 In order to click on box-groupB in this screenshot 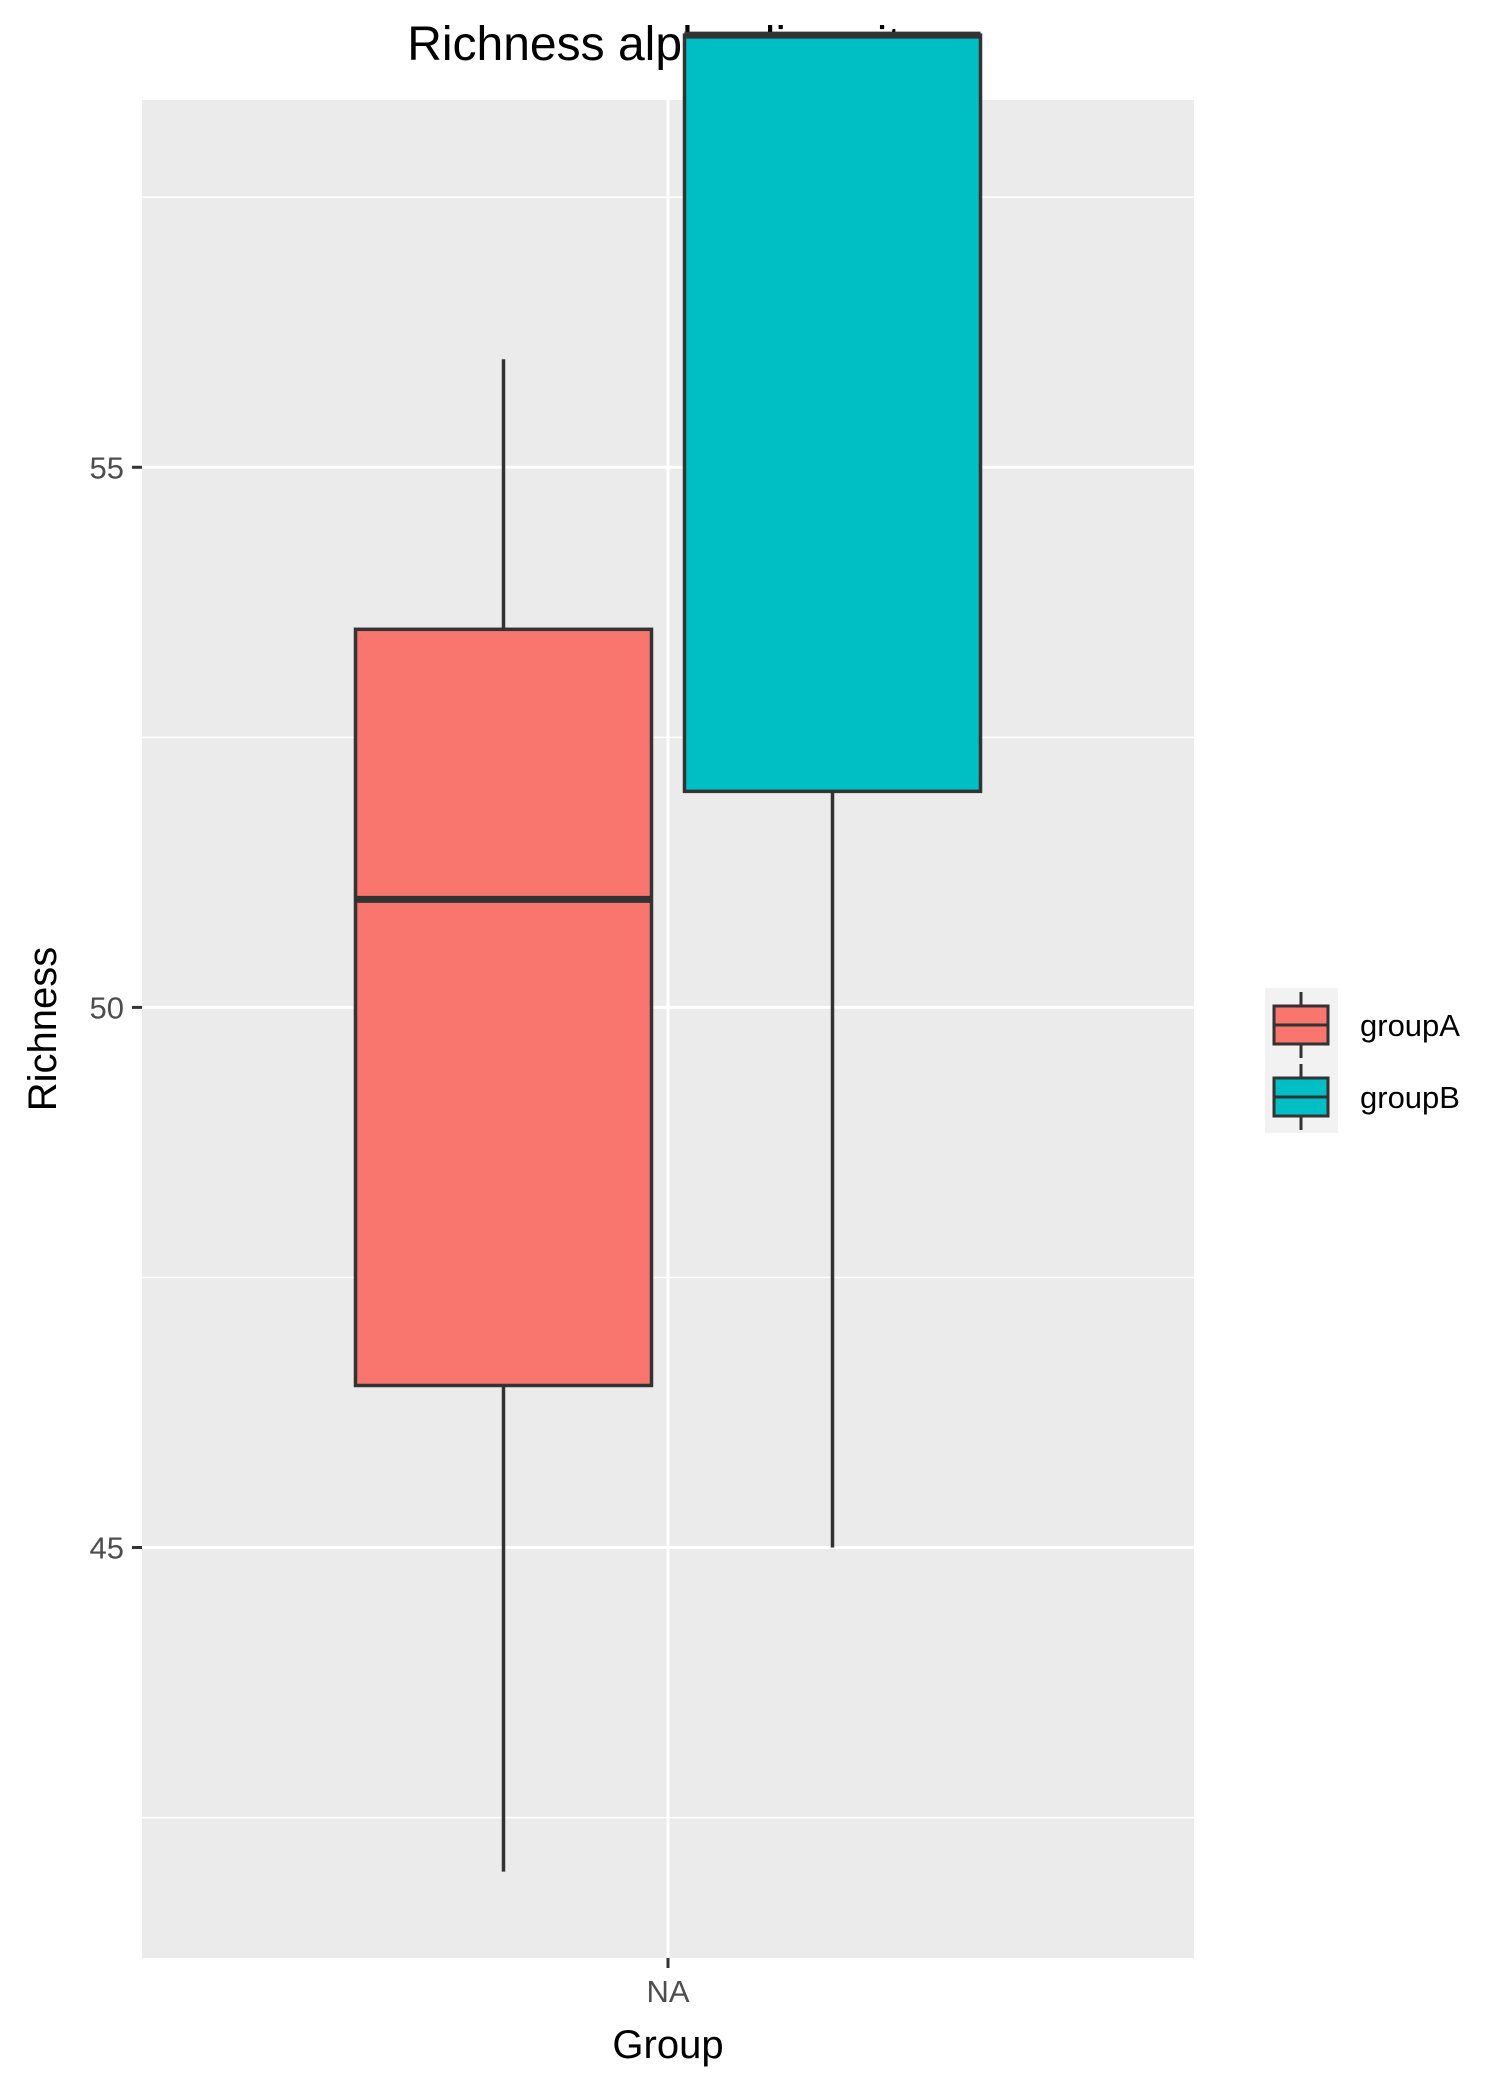, I will do `click(832, 789)`.